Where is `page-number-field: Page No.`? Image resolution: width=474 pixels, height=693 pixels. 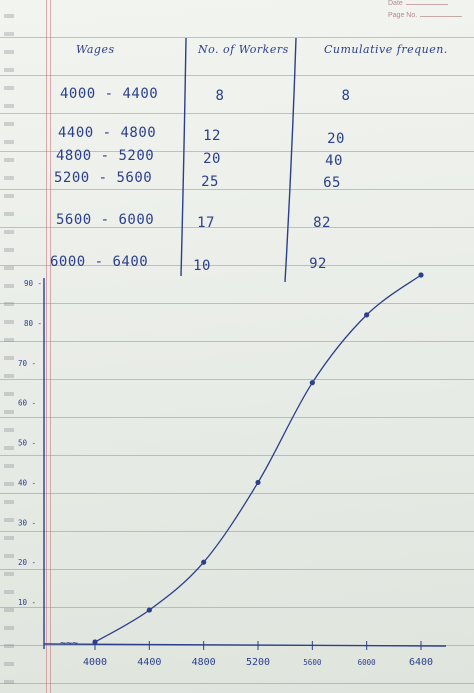 page-number-field: Page No. is located at coordinates (425, 15).